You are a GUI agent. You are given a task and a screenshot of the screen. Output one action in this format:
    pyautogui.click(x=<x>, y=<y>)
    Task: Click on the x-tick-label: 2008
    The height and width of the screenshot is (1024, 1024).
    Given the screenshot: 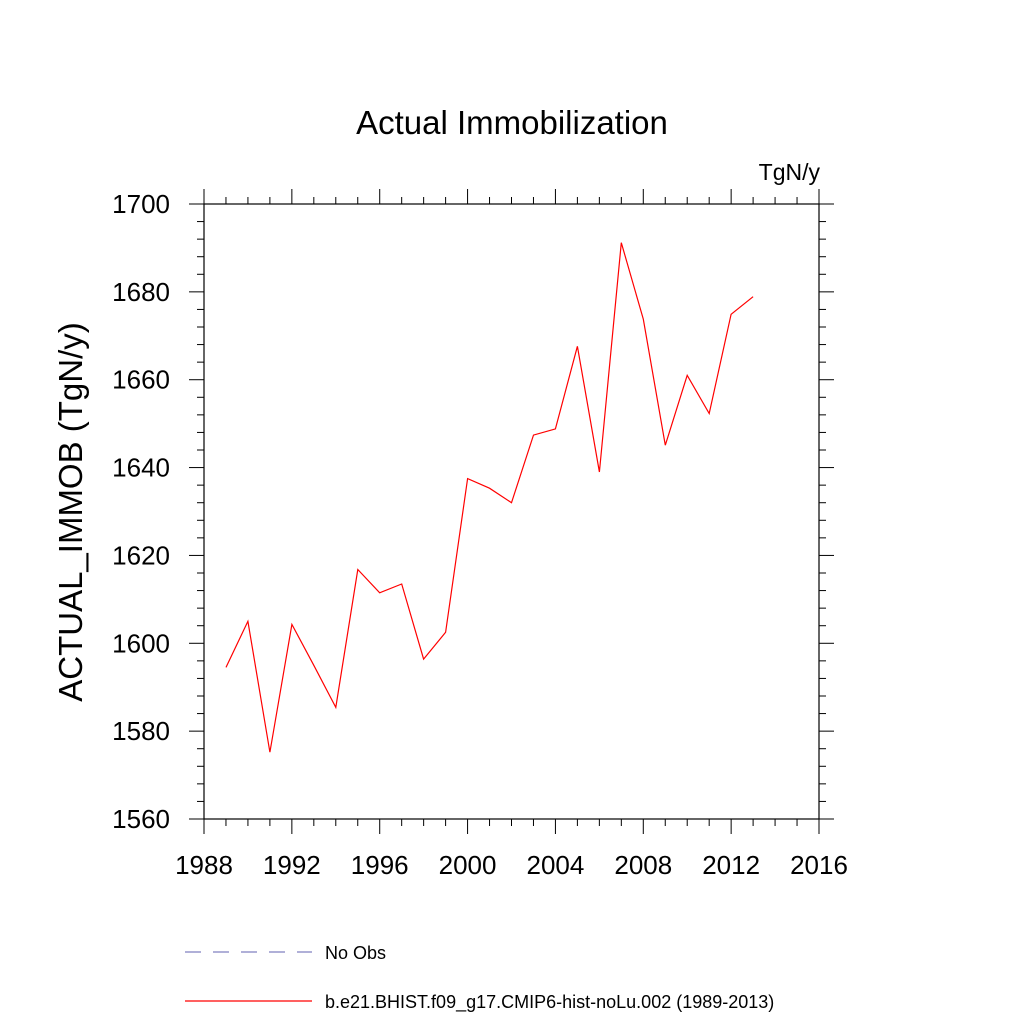 What is the action you would take?
    pyautogui.click(x=643, y=865)
    